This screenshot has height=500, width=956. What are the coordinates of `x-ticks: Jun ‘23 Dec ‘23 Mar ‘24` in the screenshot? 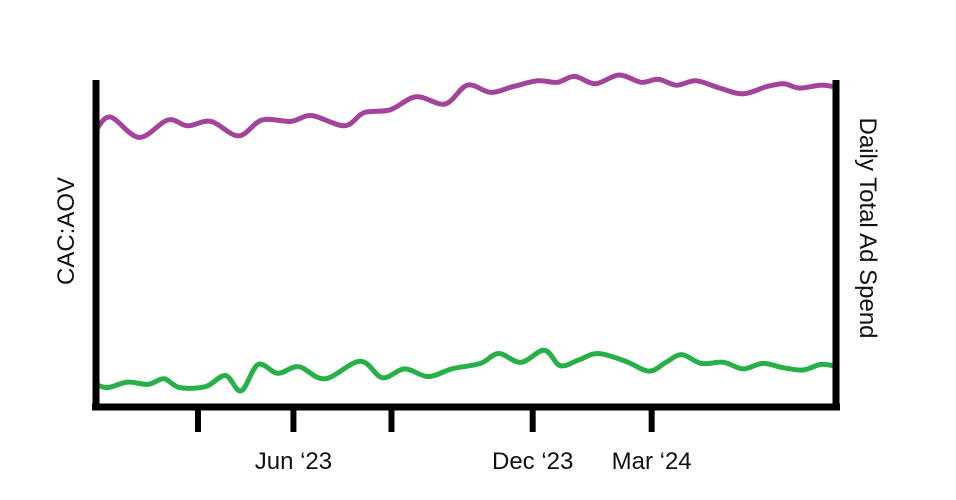 It's located at (443, 441).